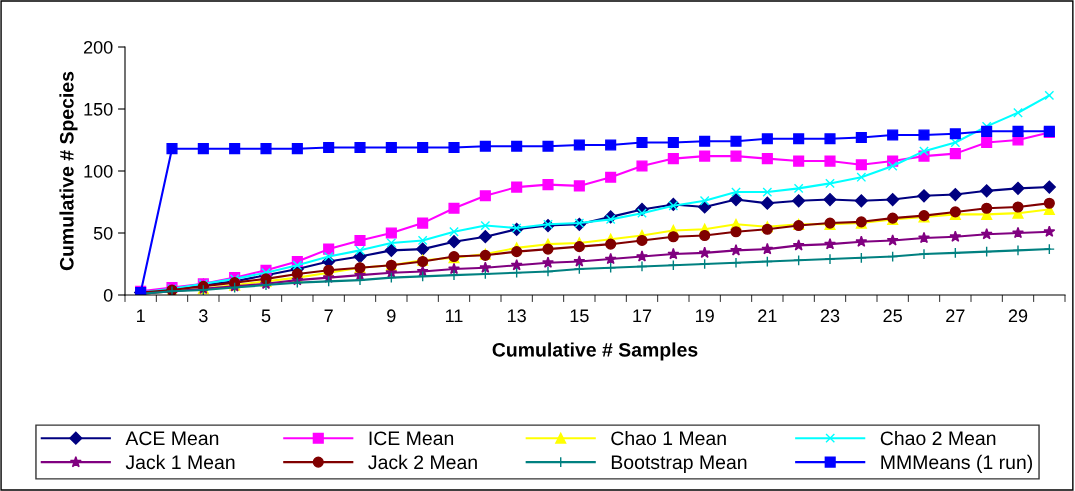 This screenshot has height=491, width=1075. What do you see at coordinates (411, 438) in the screenshot?
I see `legend-label: ICE Mean` at bounding box center [411, 438].